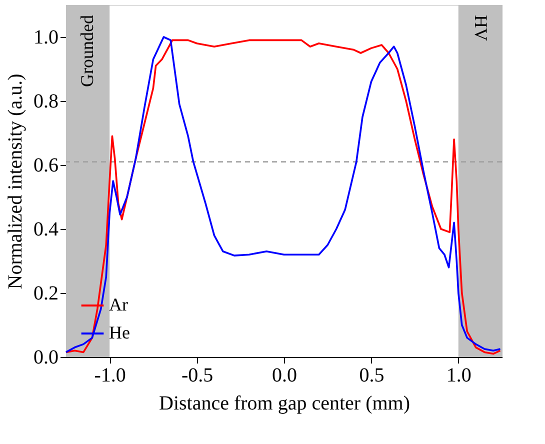 The width and height of the screenshot is (545, 444). I want to click on x-tick-label: -1.0, so click(110, 375).